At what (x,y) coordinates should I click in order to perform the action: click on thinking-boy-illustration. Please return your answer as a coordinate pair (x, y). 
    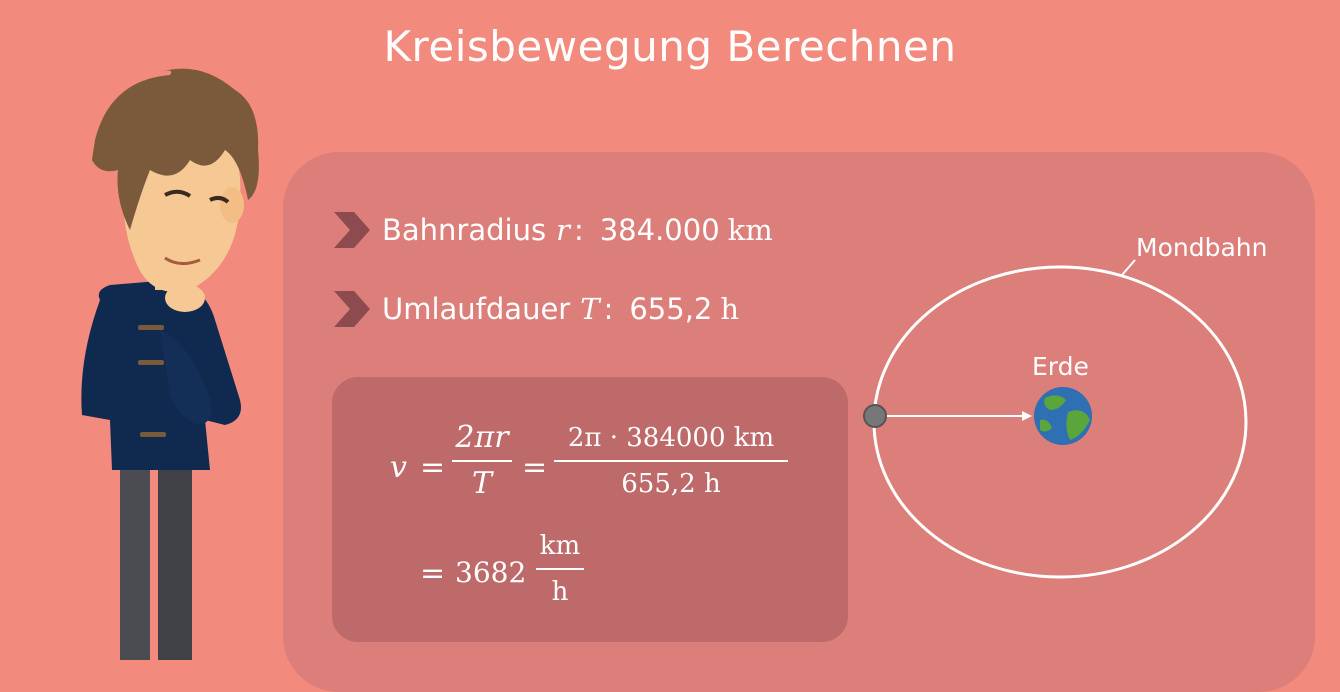
    Looking at the image, I should click on (170, 364).